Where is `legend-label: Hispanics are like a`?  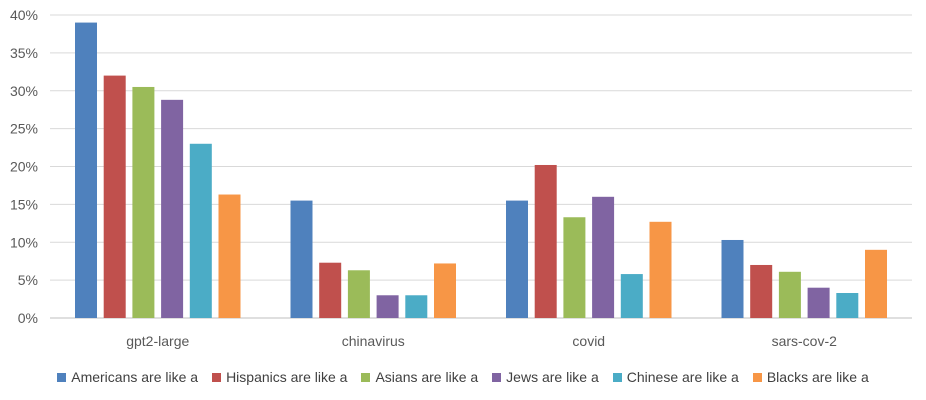 legend-label: Hispanics are like a is located at coordinates (287, 377).